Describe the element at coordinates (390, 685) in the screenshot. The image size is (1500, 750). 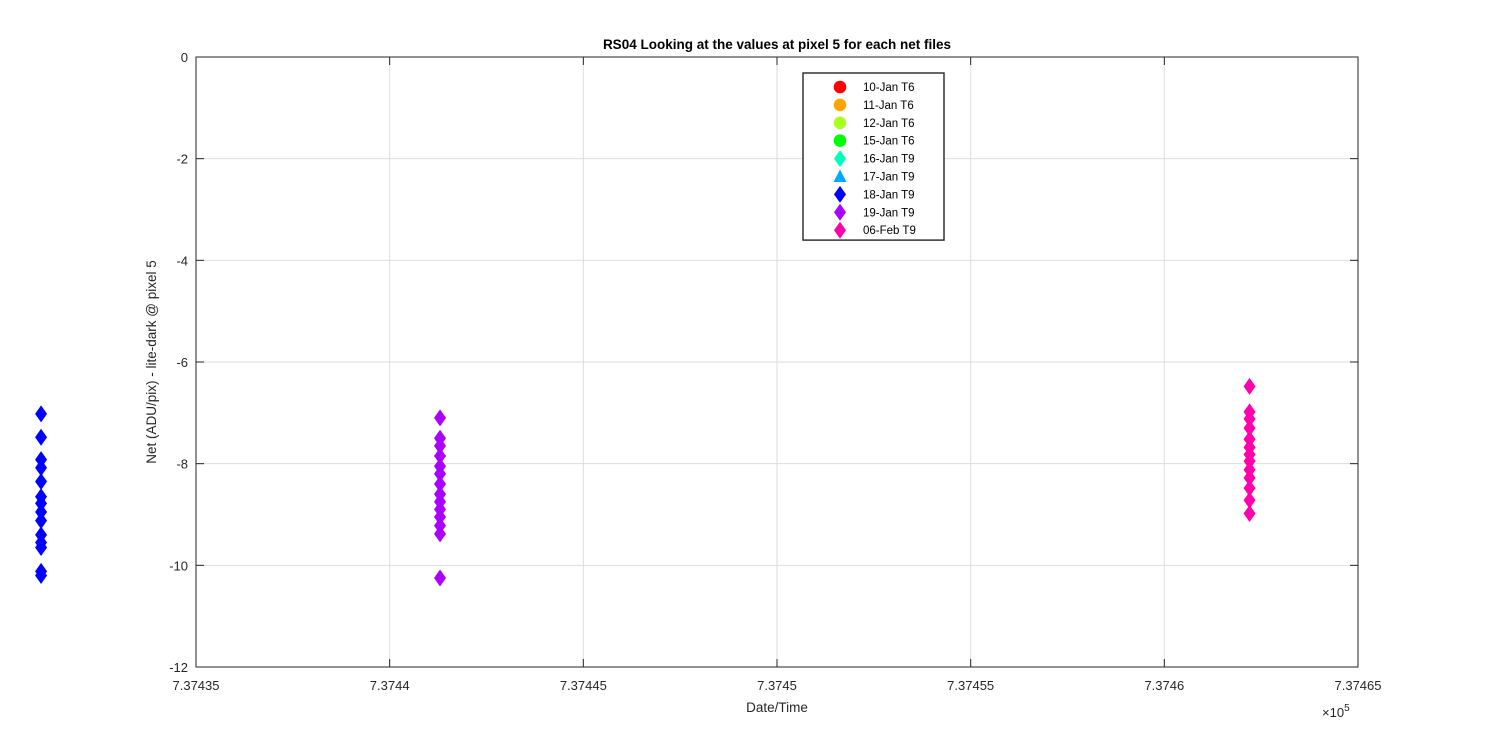
I see `x-tick-label: 7.3744` at that location.